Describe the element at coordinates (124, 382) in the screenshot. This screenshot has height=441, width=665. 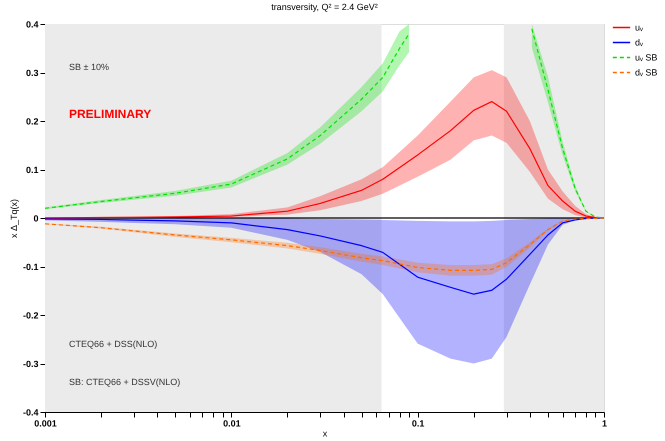
I see `annotation: SB: CTEQ66 + DSSV(NLO)` at that location.